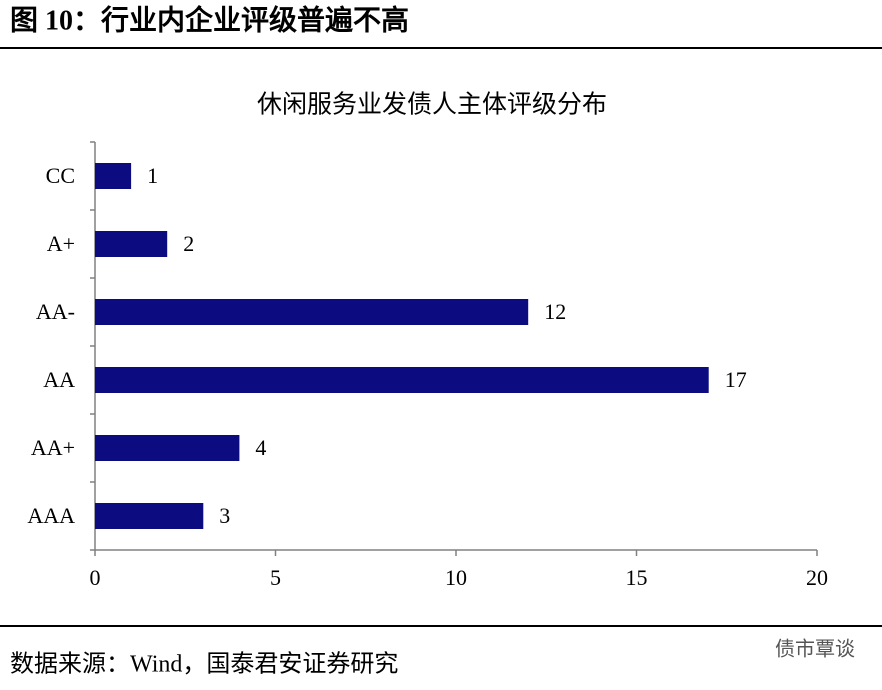  Describe the element at coordinates (224, 515) in the screenshot. I see `data-label: 3` at that location.